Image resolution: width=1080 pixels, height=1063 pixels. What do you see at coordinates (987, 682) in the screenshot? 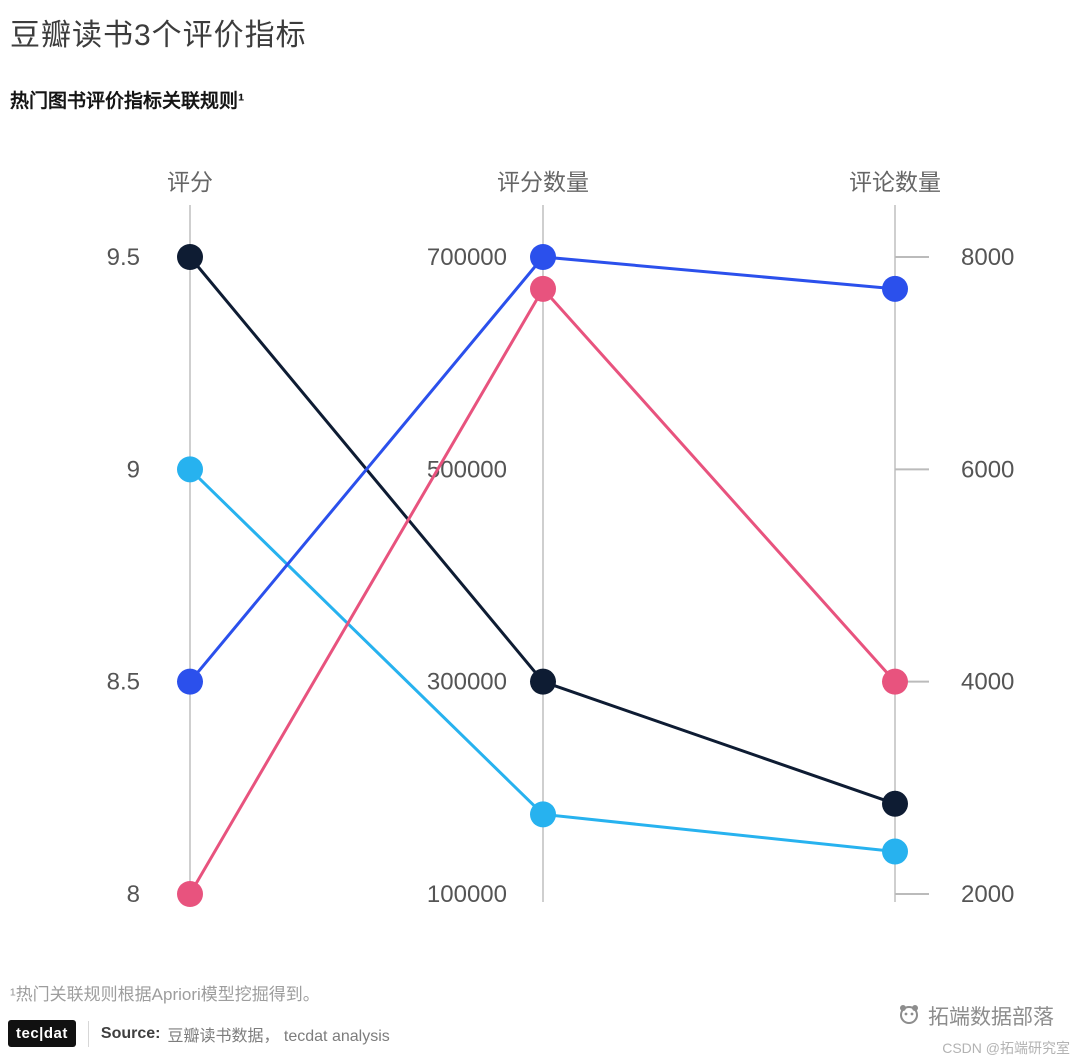
I see `tick-label-comment-count: 4000` at bounding box center [987, 682].